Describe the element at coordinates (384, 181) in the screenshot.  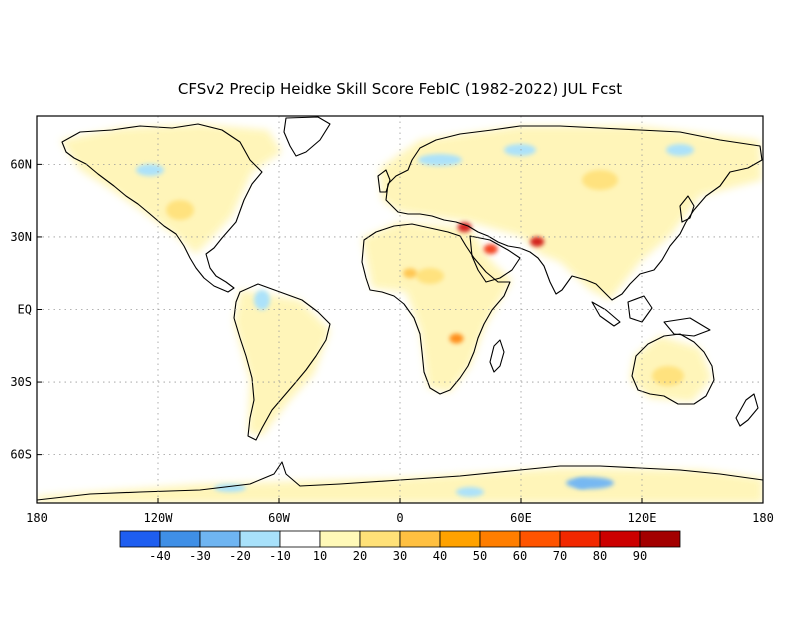
I see `uk-coast` at that location.